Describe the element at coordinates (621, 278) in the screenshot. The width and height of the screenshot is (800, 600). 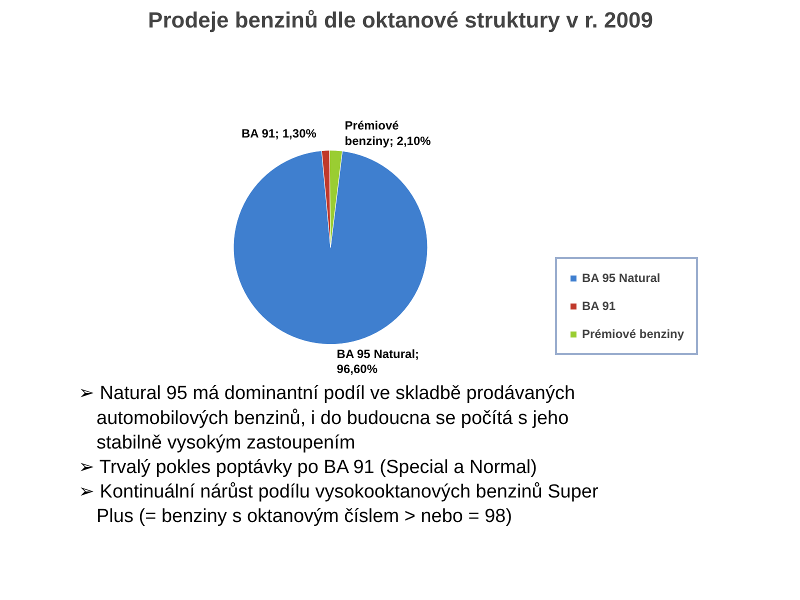
I see `legend-label: BA 95 Natural` at that location.